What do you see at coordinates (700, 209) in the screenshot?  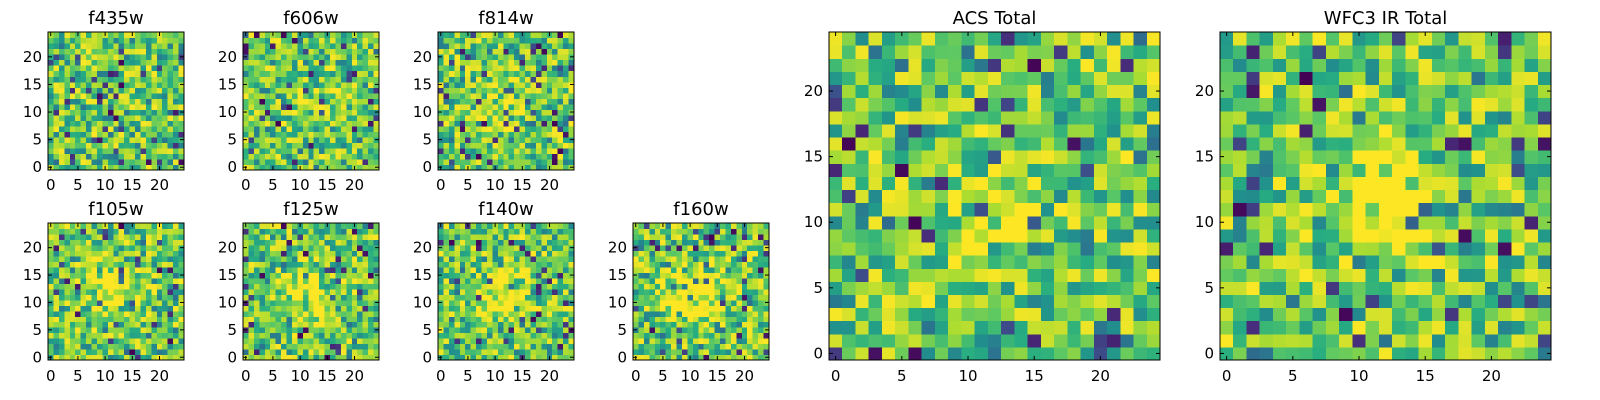 I see `panel-title: f160w` at bounding box center [700, 209].